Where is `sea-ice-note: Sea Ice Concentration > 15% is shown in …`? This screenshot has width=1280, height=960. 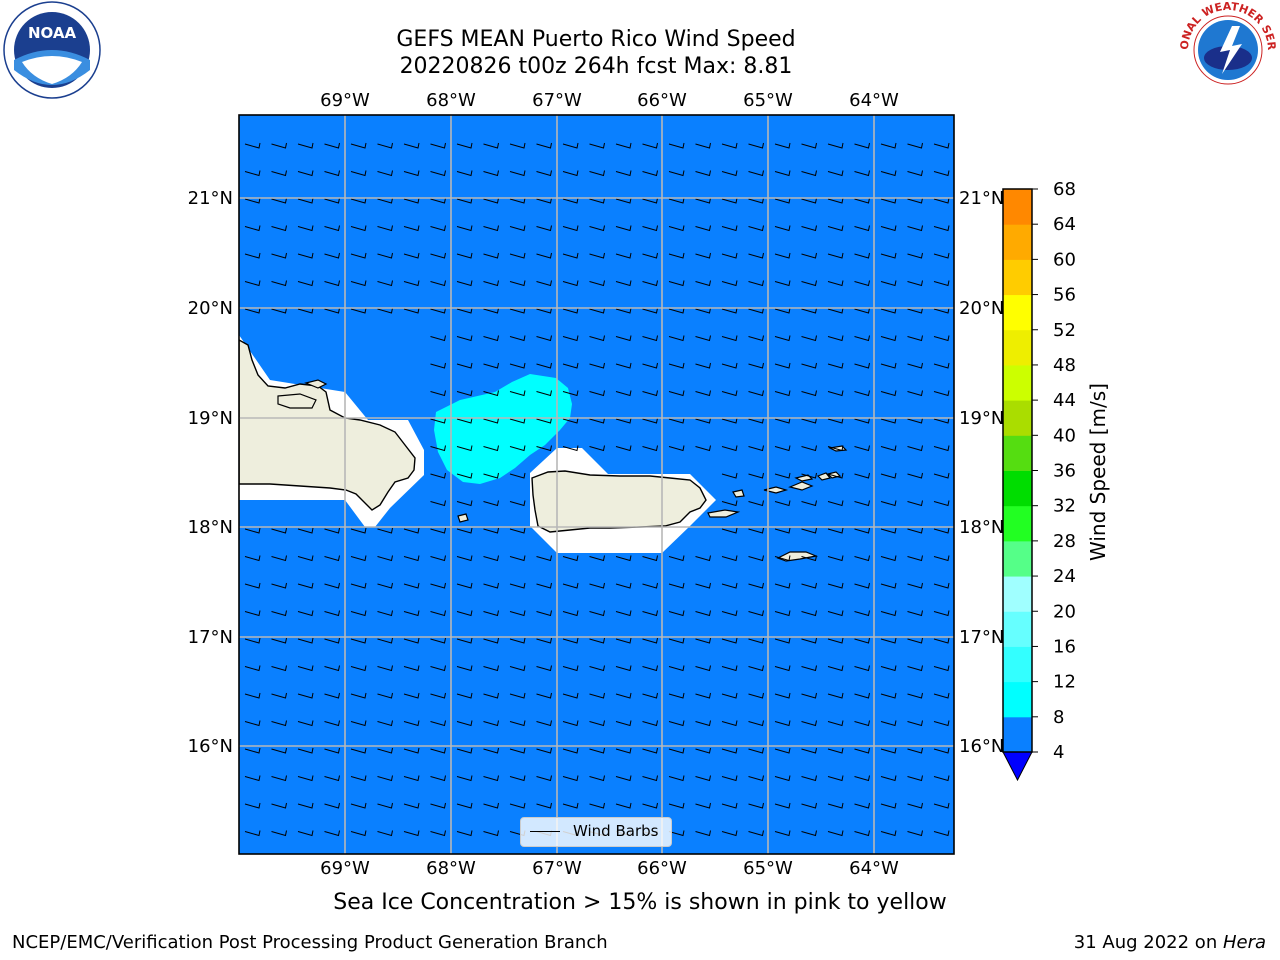
sea-ice-note: Sea Ice Concentration > 15% is shown in … is located at coordinates (640, 902).